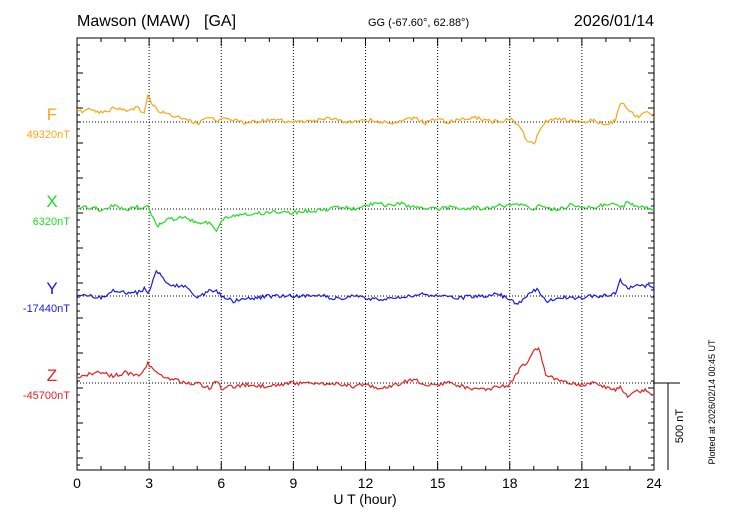 The width and height of the screenshot is (730, 520). I want to click on series-line-y, so click(365, 287).